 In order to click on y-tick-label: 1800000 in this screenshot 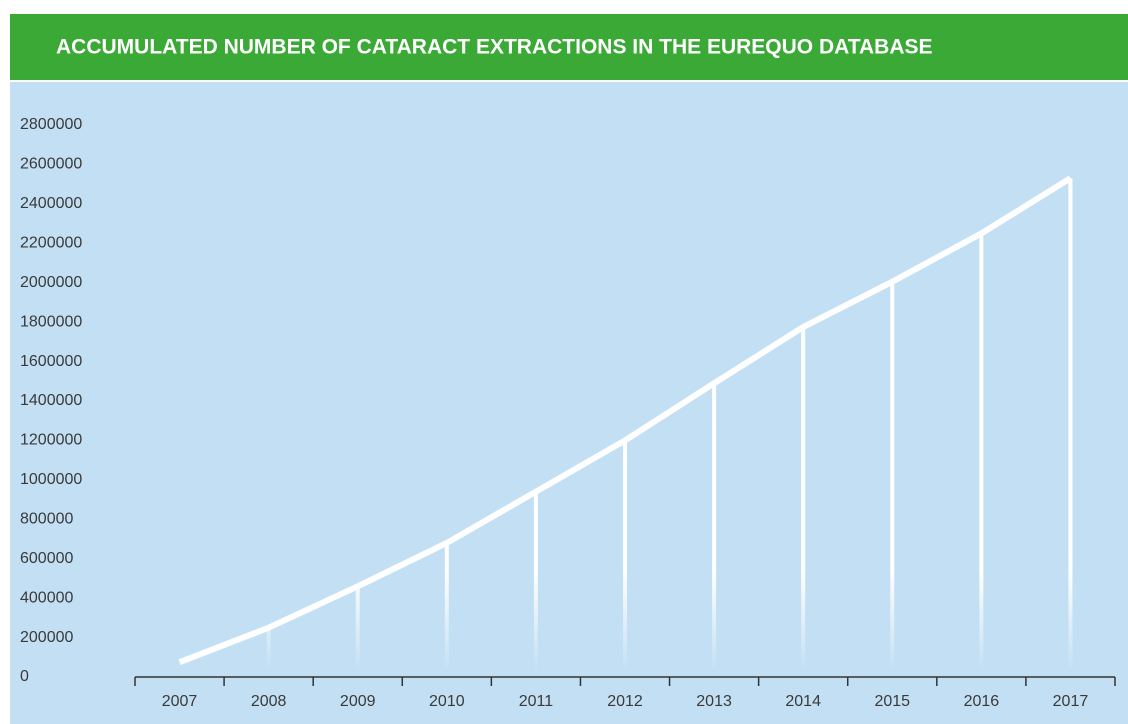, I will do `click(51, 321)`.